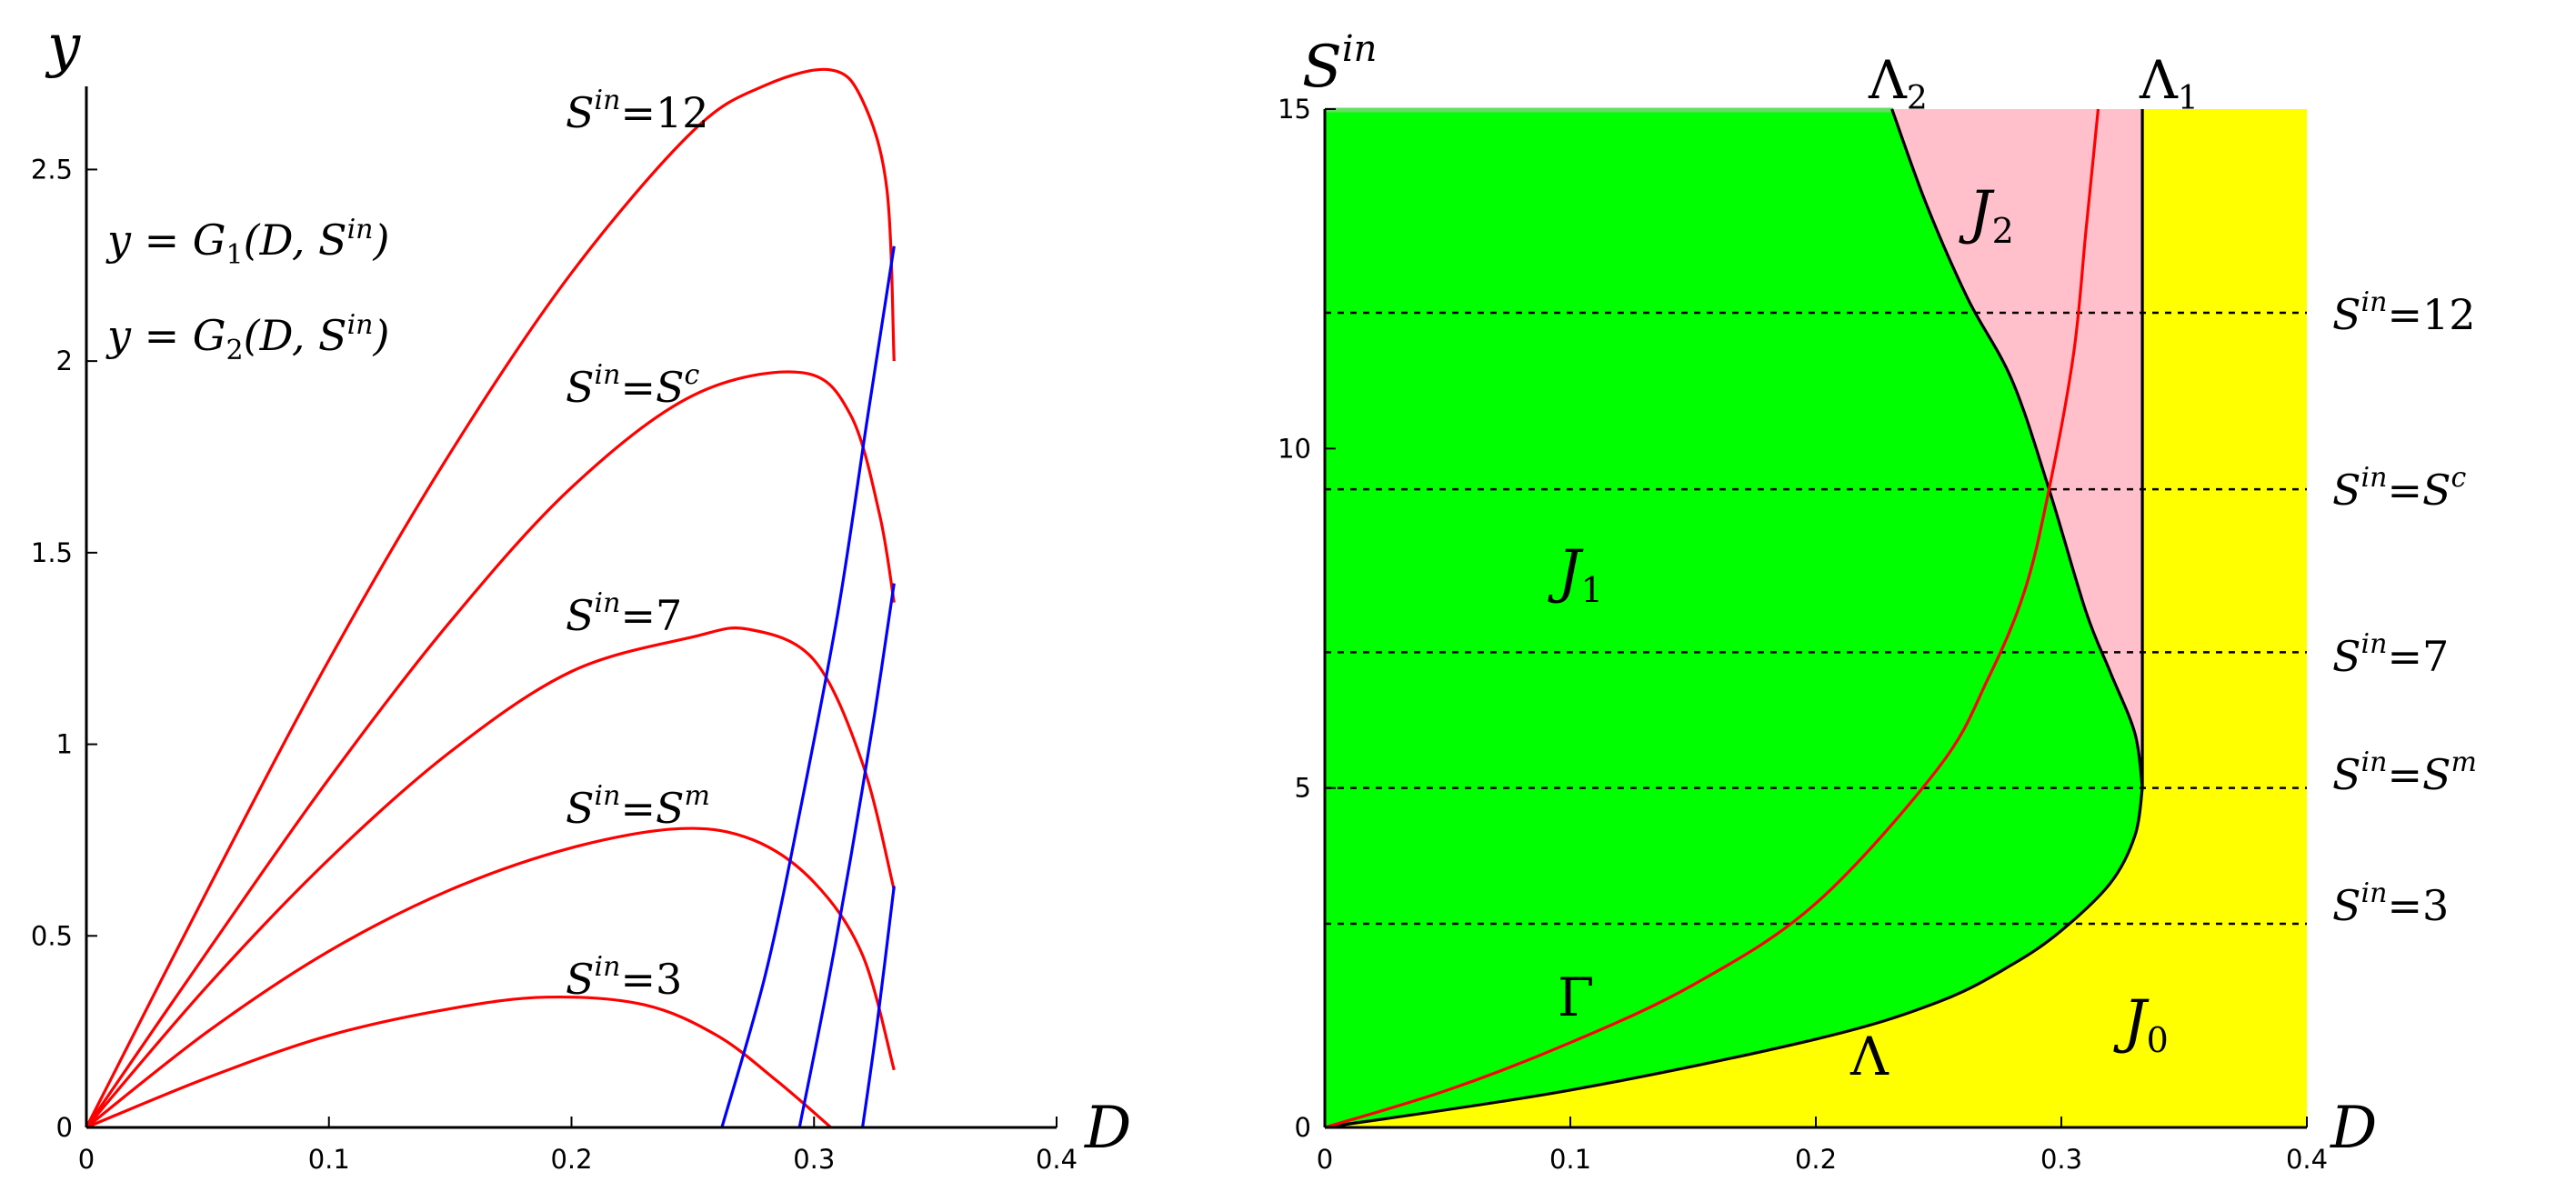 The height and width of the screenshot is (1202, 2576). What do you see at coordinates (1339, 64) in the screenshot?
I see `right-y-label: Sin` at bounding box center [1339, 64].